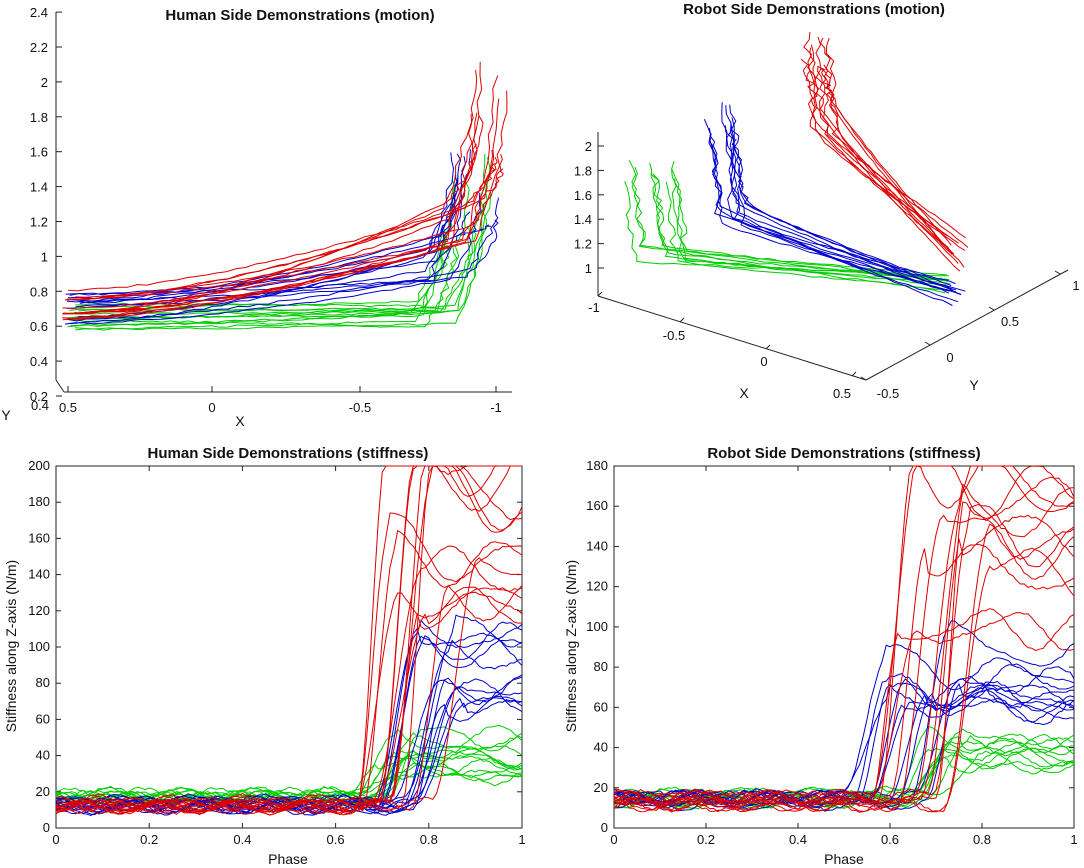 The image size is (1084, 868). What do you see at coordinates (44, 82) in the screenshot?
I see `z-tick-label: 2` at bounding box center [44, 82].